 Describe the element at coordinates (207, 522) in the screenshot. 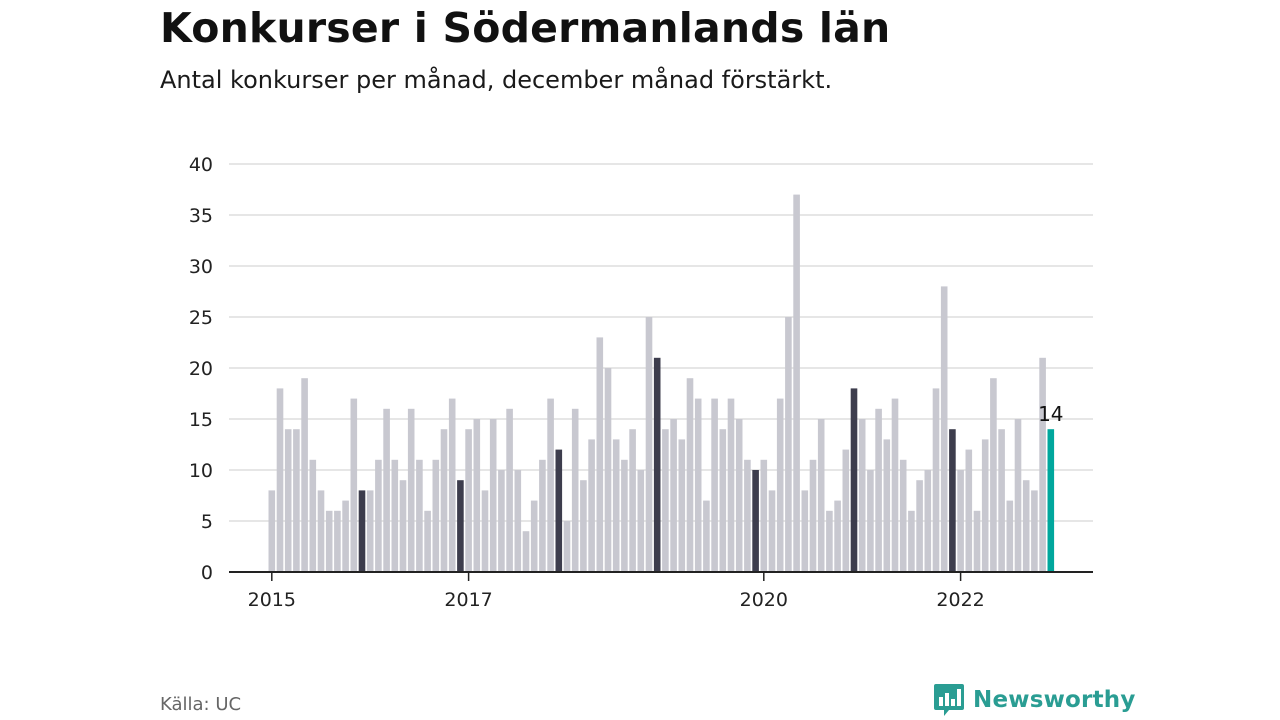

I see `y-tick-label: 5` at that location.